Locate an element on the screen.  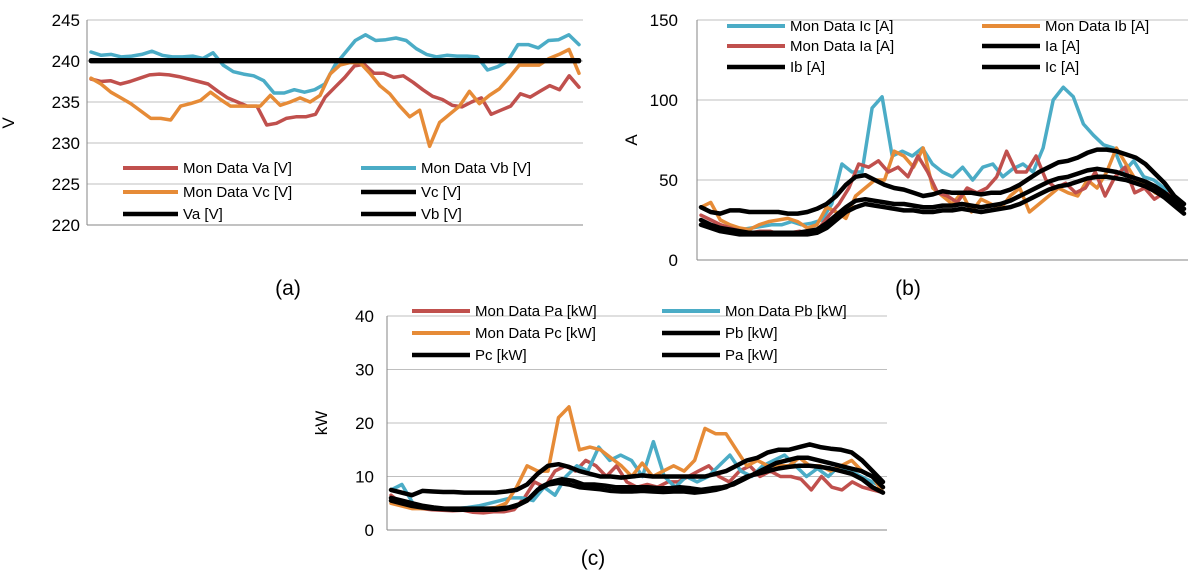
y-tick-label: 100 is located at coordinates (664, 100).